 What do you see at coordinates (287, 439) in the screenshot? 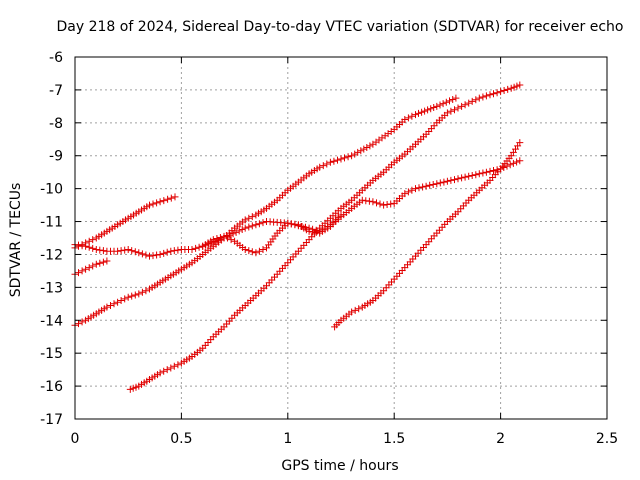
I see `x-tick-label: 1` at bounding box center [287, 439].